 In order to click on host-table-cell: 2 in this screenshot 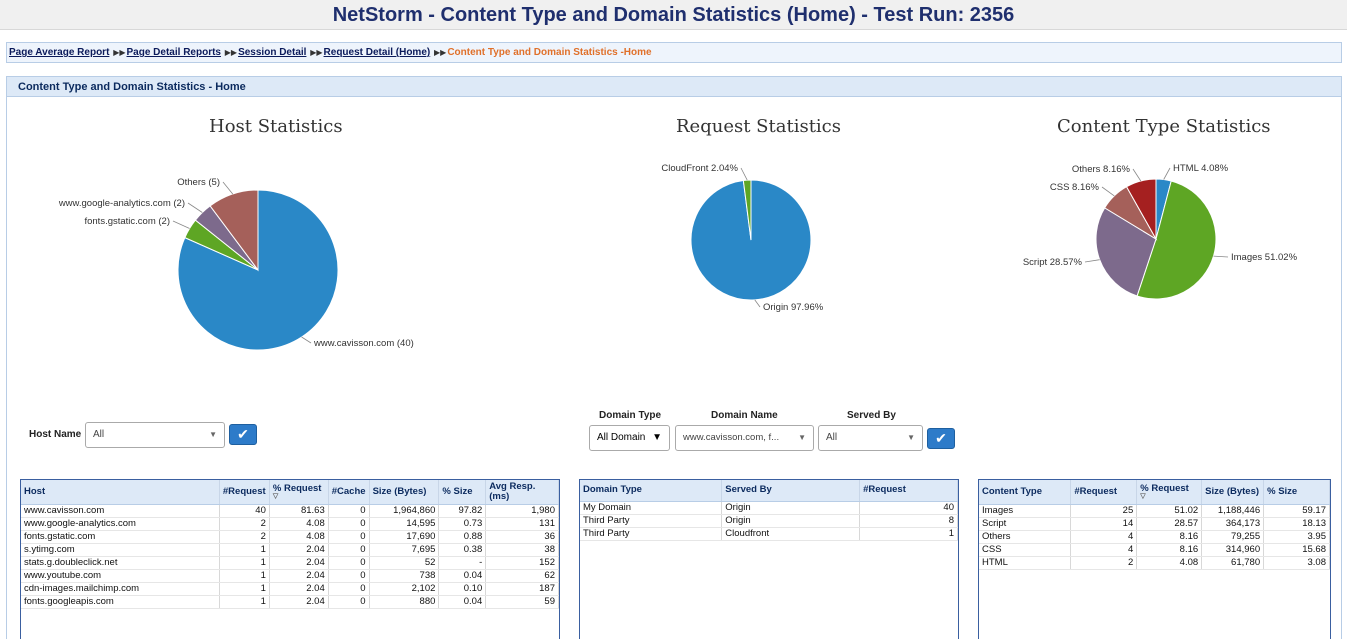, I will do `click(244, 537)`.